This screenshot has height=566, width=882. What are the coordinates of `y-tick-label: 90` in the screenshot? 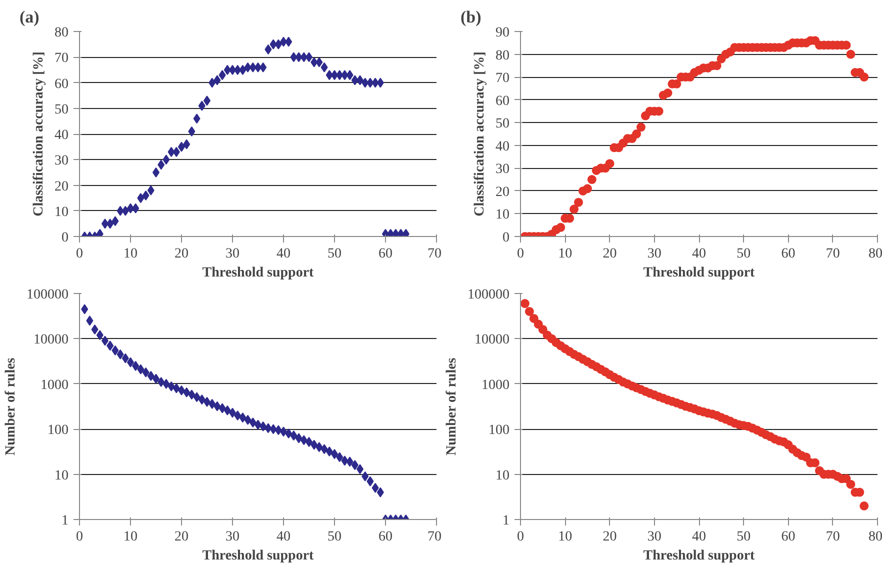 It's located at (503, 33).